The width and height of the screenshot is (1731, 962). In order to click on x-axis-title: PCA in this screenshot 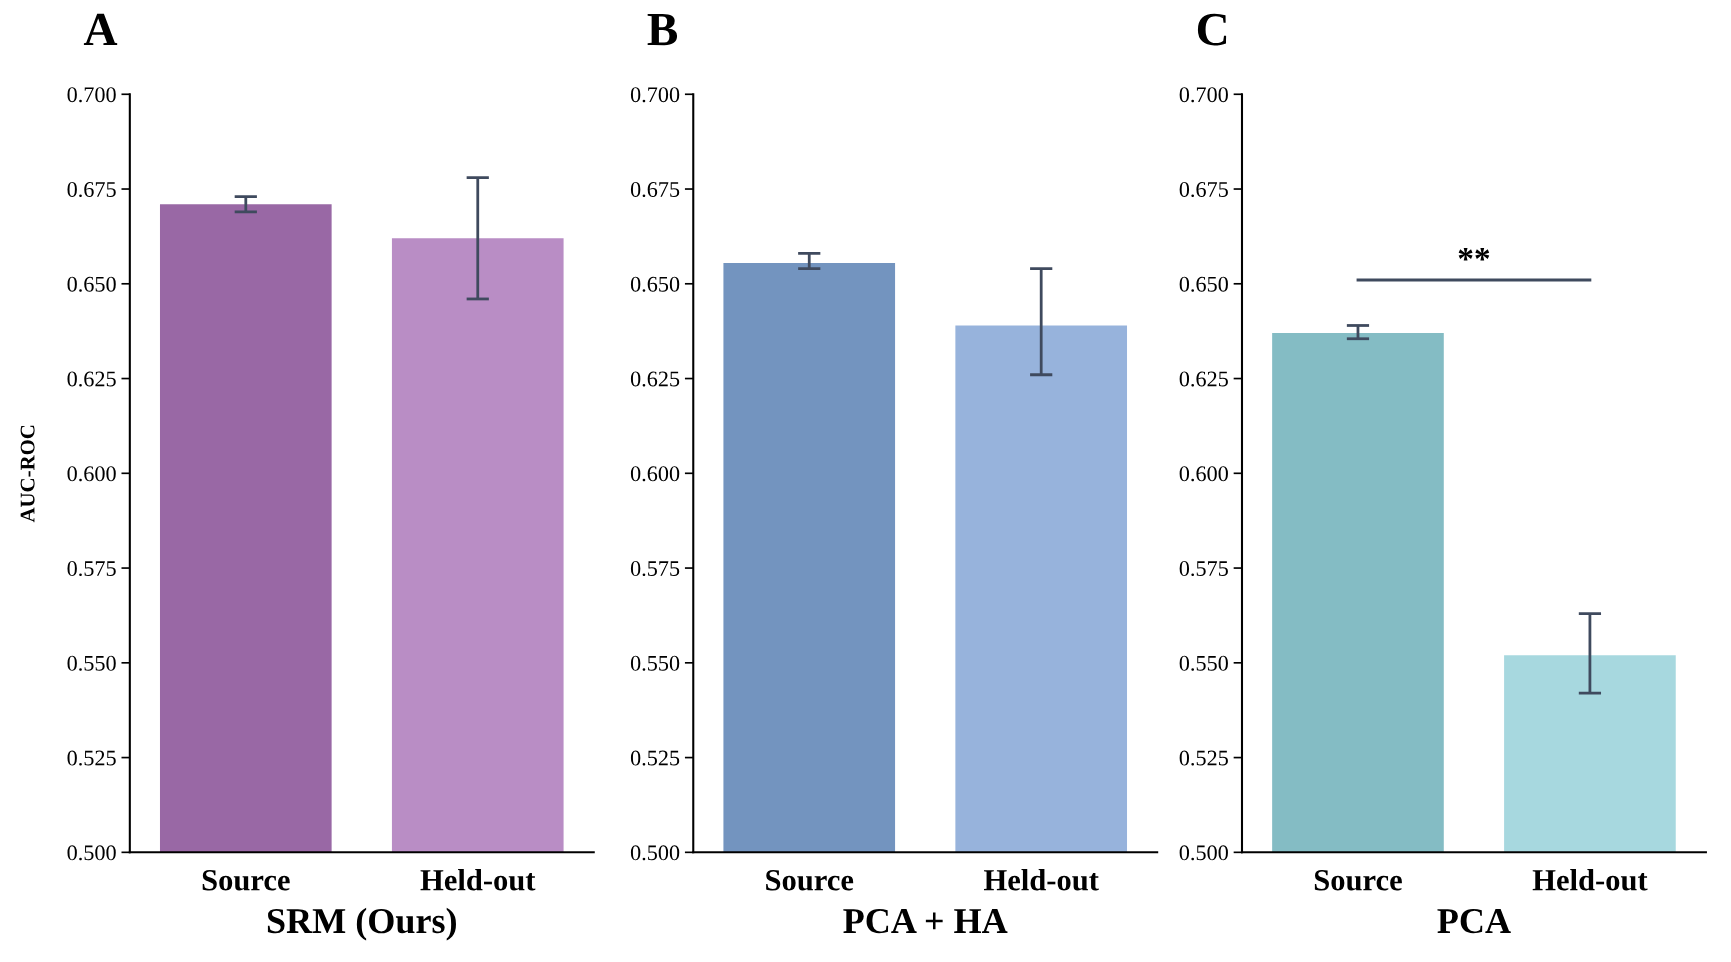, I will do `click(1474, 921)`.